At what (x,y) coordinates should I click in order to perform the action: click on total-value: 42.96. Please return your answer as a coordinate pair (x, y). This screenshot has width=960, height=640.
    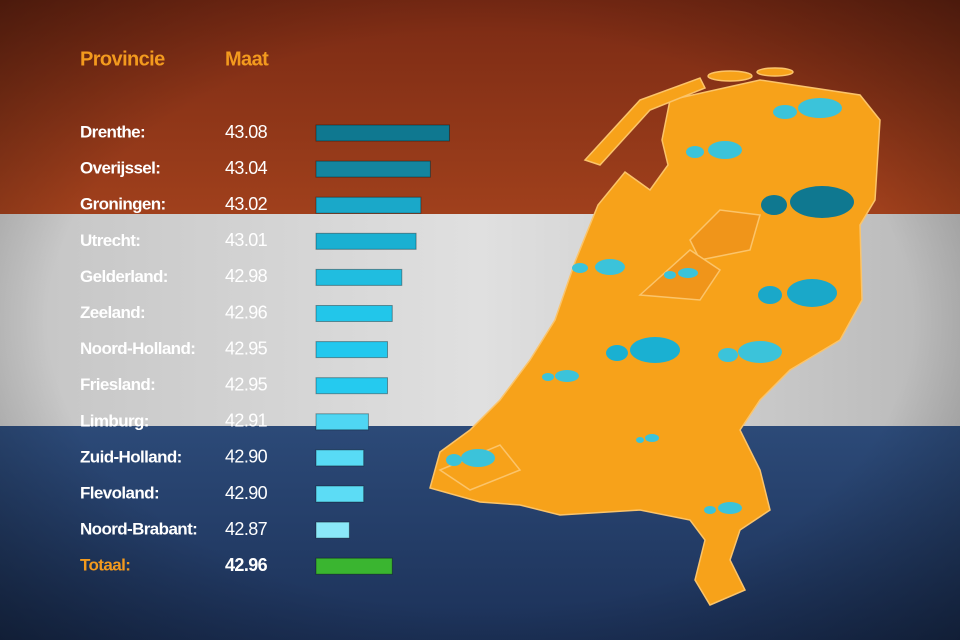
    Looking at the image, I should click on (246, 565).